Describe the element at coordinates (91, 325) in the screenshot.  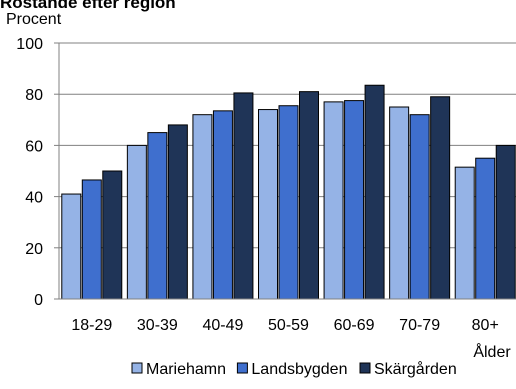
I see `x-tick-label: 18-29` at that location.